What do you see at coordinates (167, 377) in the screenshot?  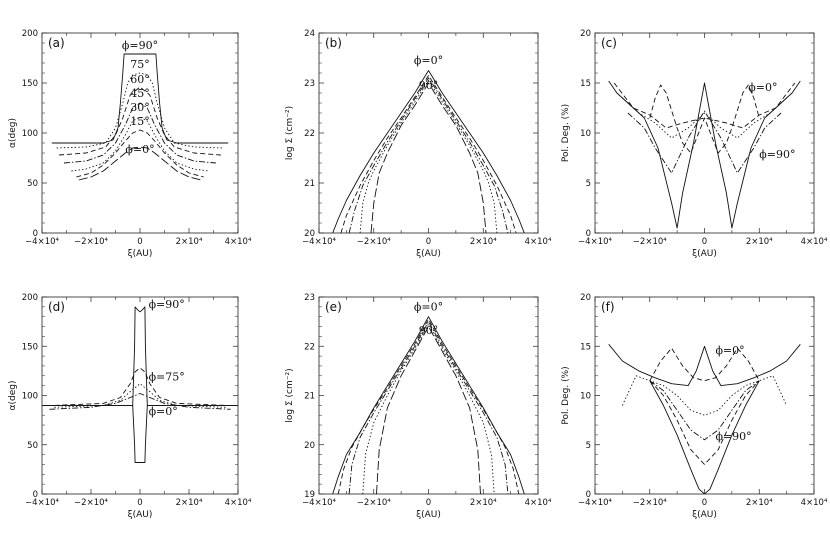 I see `curve-annotation: ϕ=75°` at bounding box center [167, 377].